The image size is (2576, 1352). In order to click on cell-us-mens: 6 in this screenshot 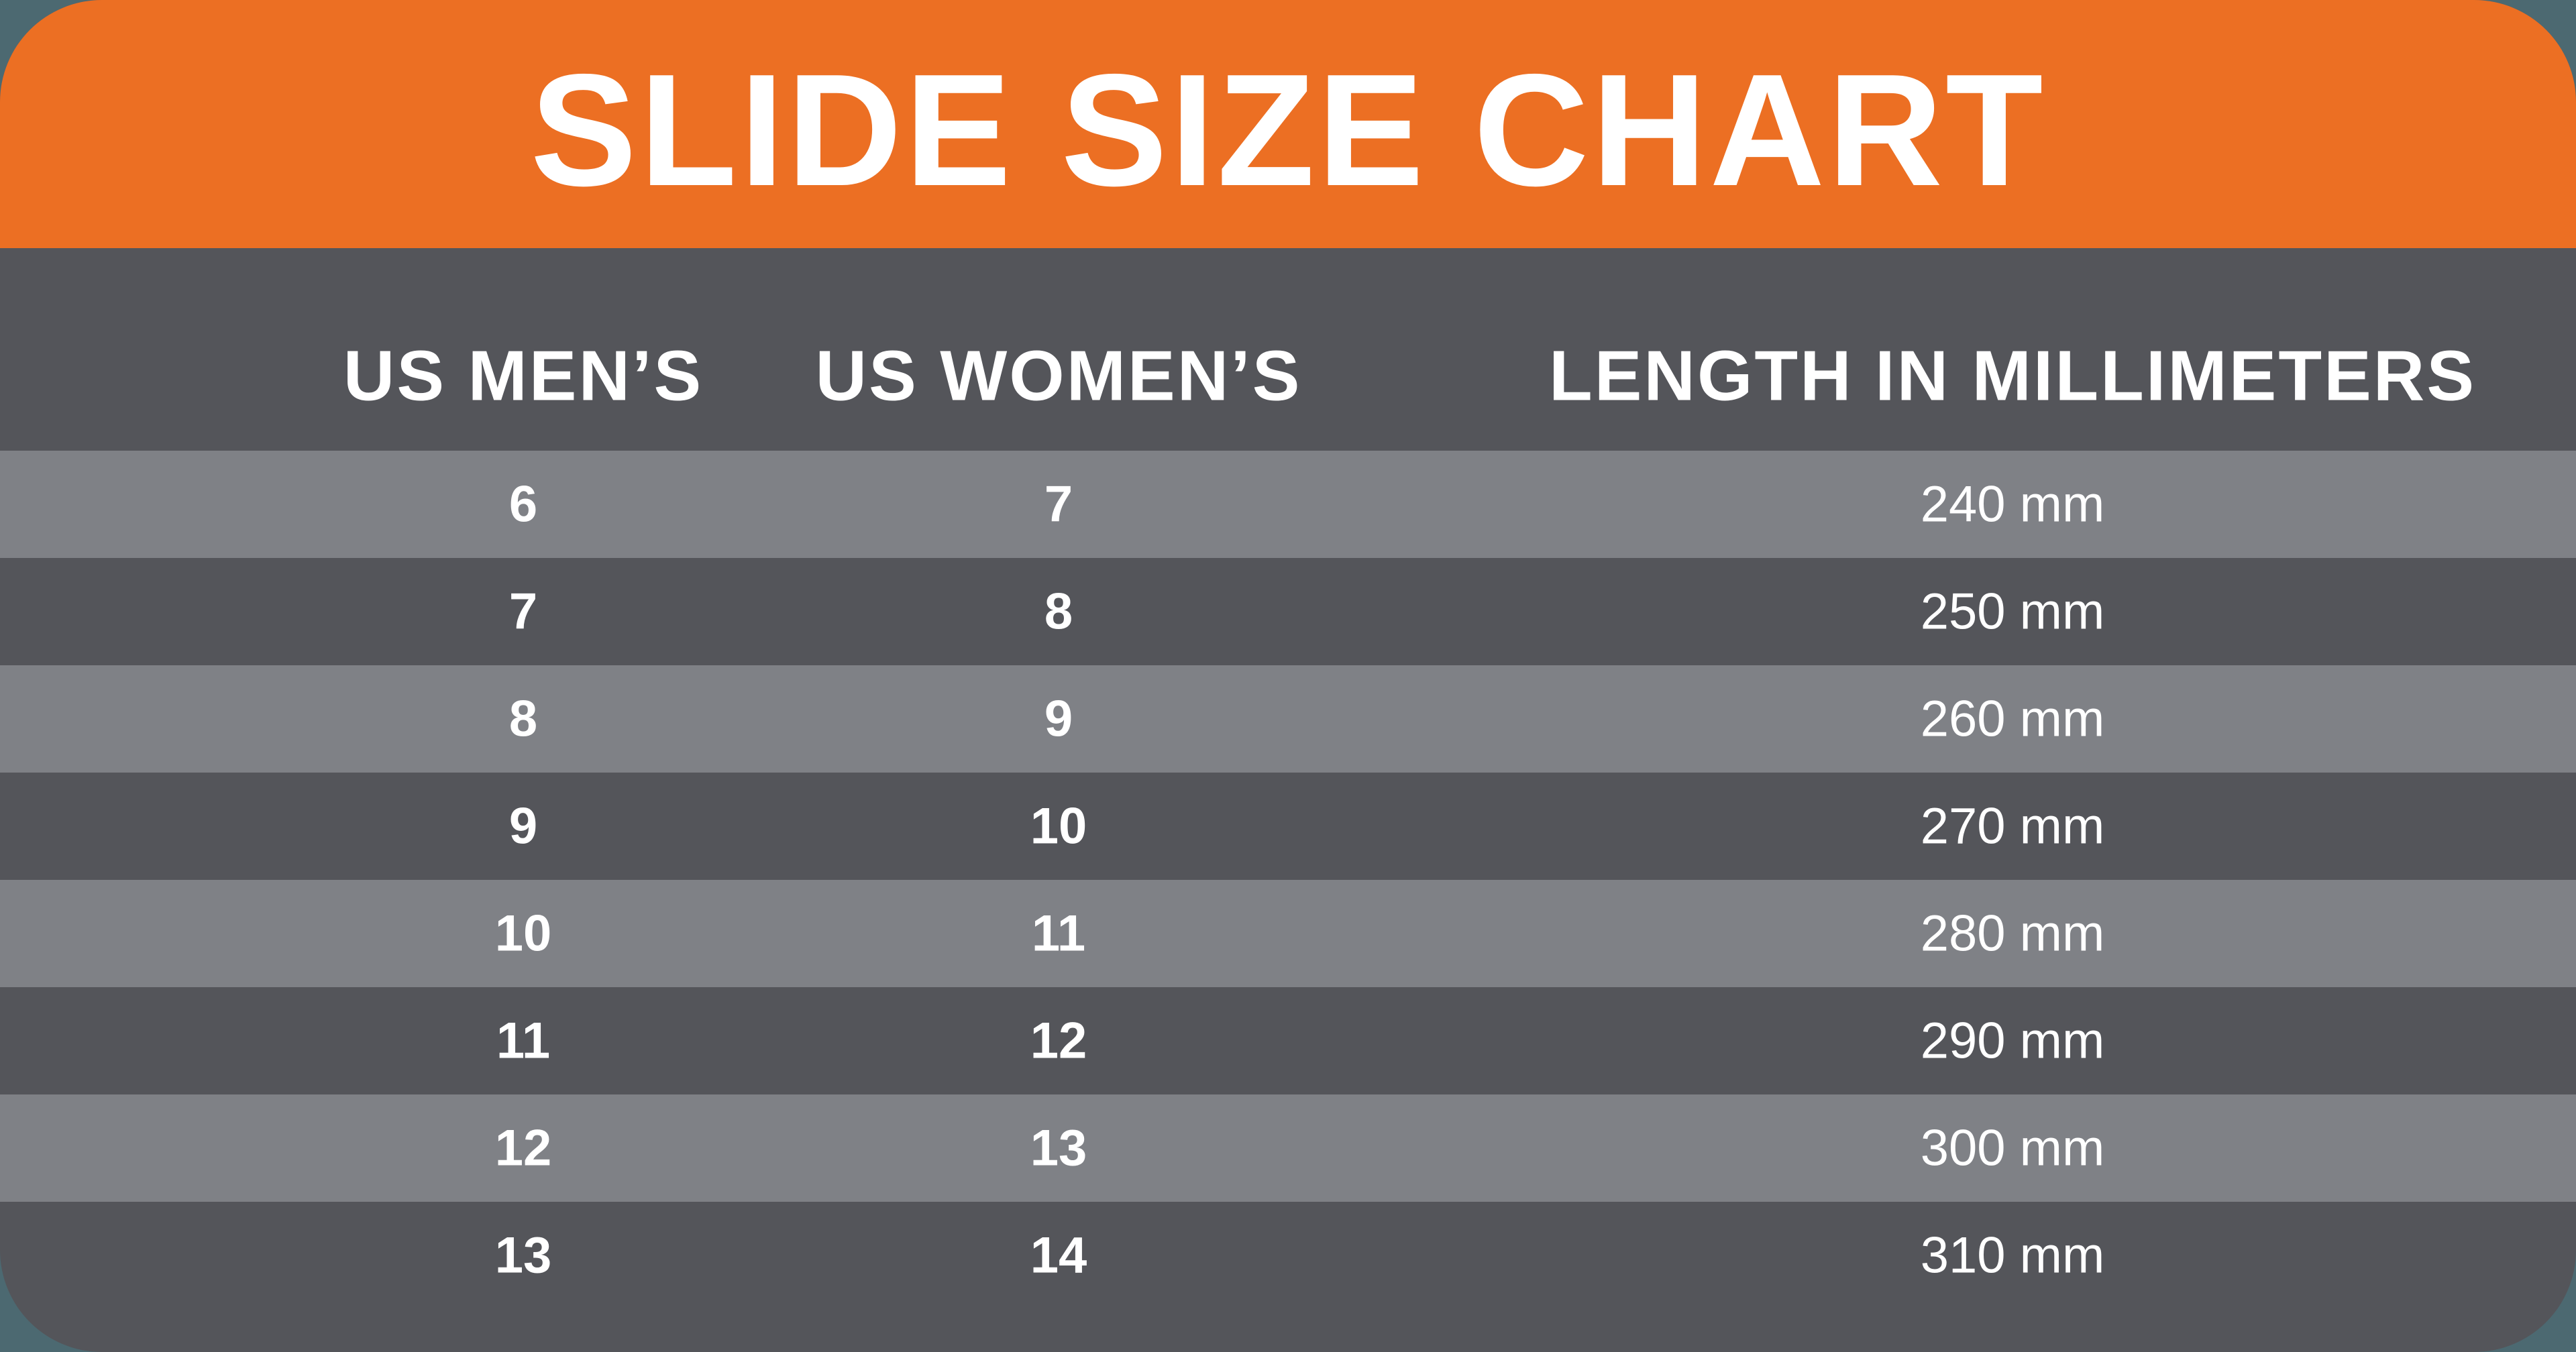, I will do `click(523, 504)`.